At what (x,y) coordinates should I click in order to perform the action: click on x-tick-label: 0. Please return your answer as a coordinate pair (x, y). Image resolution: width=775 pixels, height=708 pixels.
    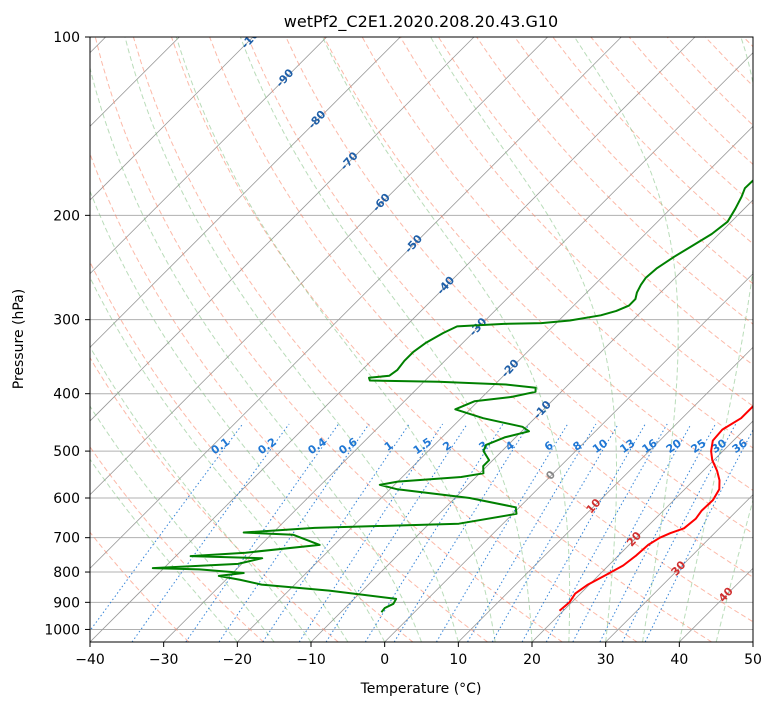
    Looking at the image, I should click on (384, 660).